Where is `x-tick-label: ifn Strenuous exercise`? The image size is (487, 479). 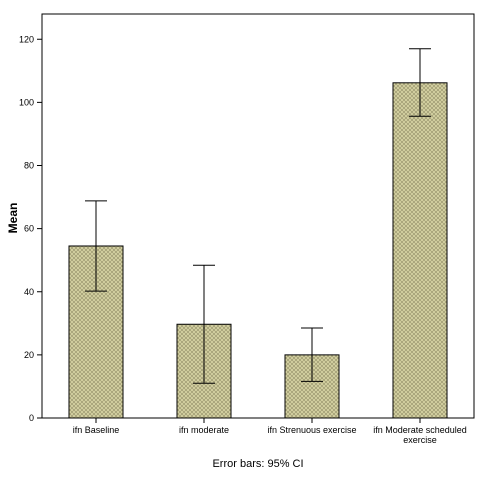 x-tick-label: ifn Strenuous exercise is located at coordinates (311, 430).